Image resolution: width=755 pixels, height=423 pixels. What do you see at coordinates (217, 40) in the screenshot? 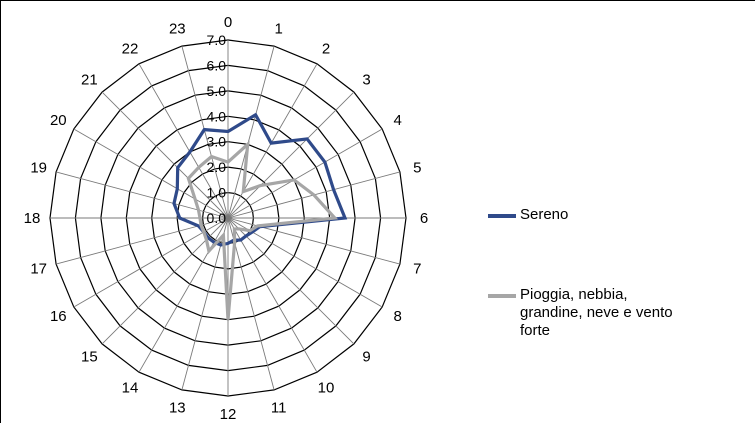
I see `radial-tick-label: 7.0` at bounding box center [217, 40].